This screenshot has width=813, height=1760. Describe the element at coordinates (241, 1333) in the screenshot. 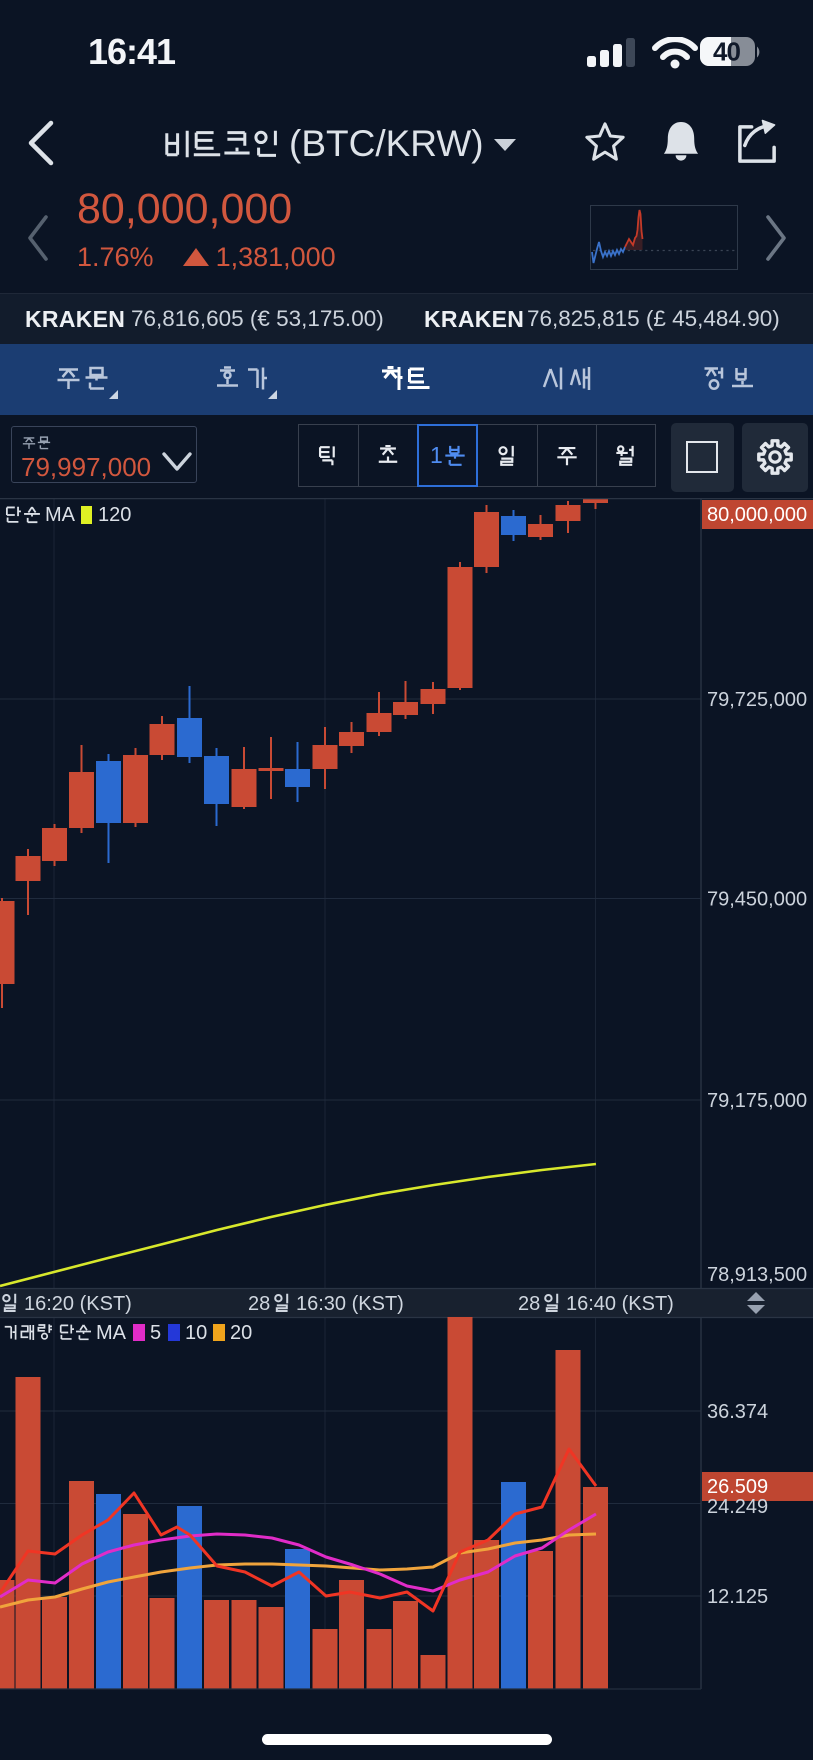

I see `svg-text: 20` at that location.